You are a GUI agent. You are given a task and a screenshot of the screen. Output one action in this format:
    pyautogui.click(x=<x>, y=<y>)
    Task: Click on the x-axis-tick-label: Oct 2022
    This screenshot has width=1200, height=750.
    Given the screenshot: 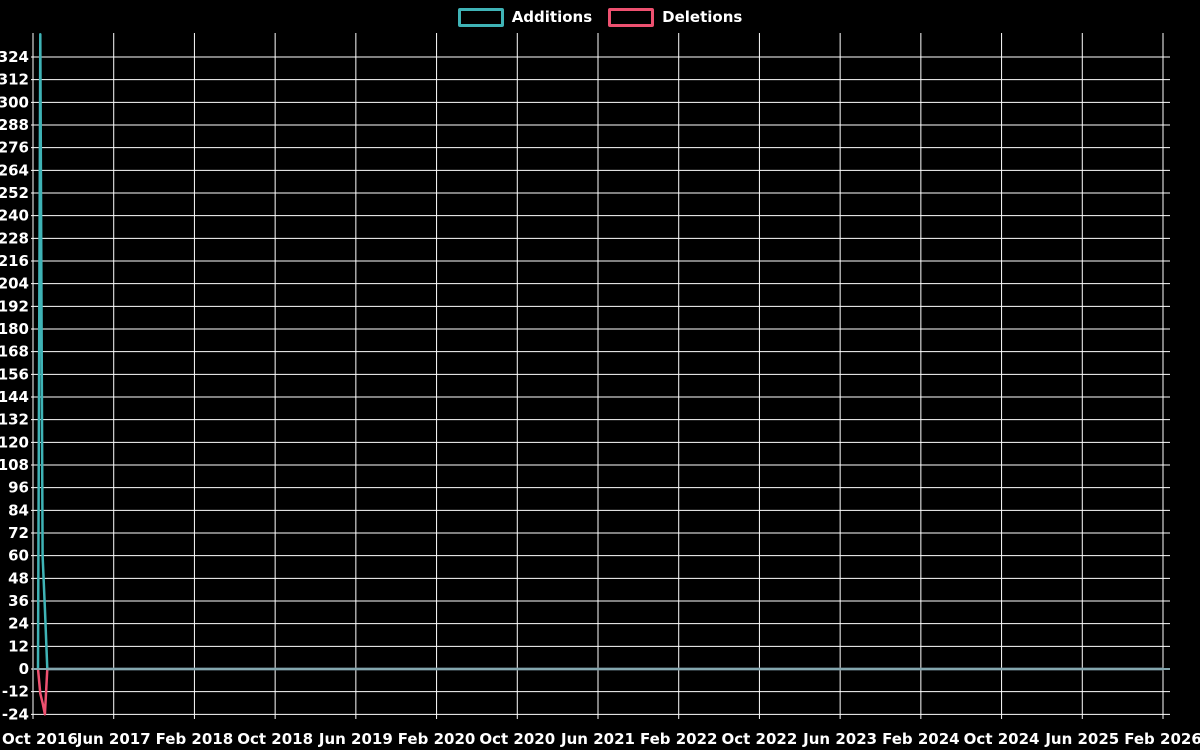 What is the action you would take?
    pyautogui.click(x=760, y=739)
    